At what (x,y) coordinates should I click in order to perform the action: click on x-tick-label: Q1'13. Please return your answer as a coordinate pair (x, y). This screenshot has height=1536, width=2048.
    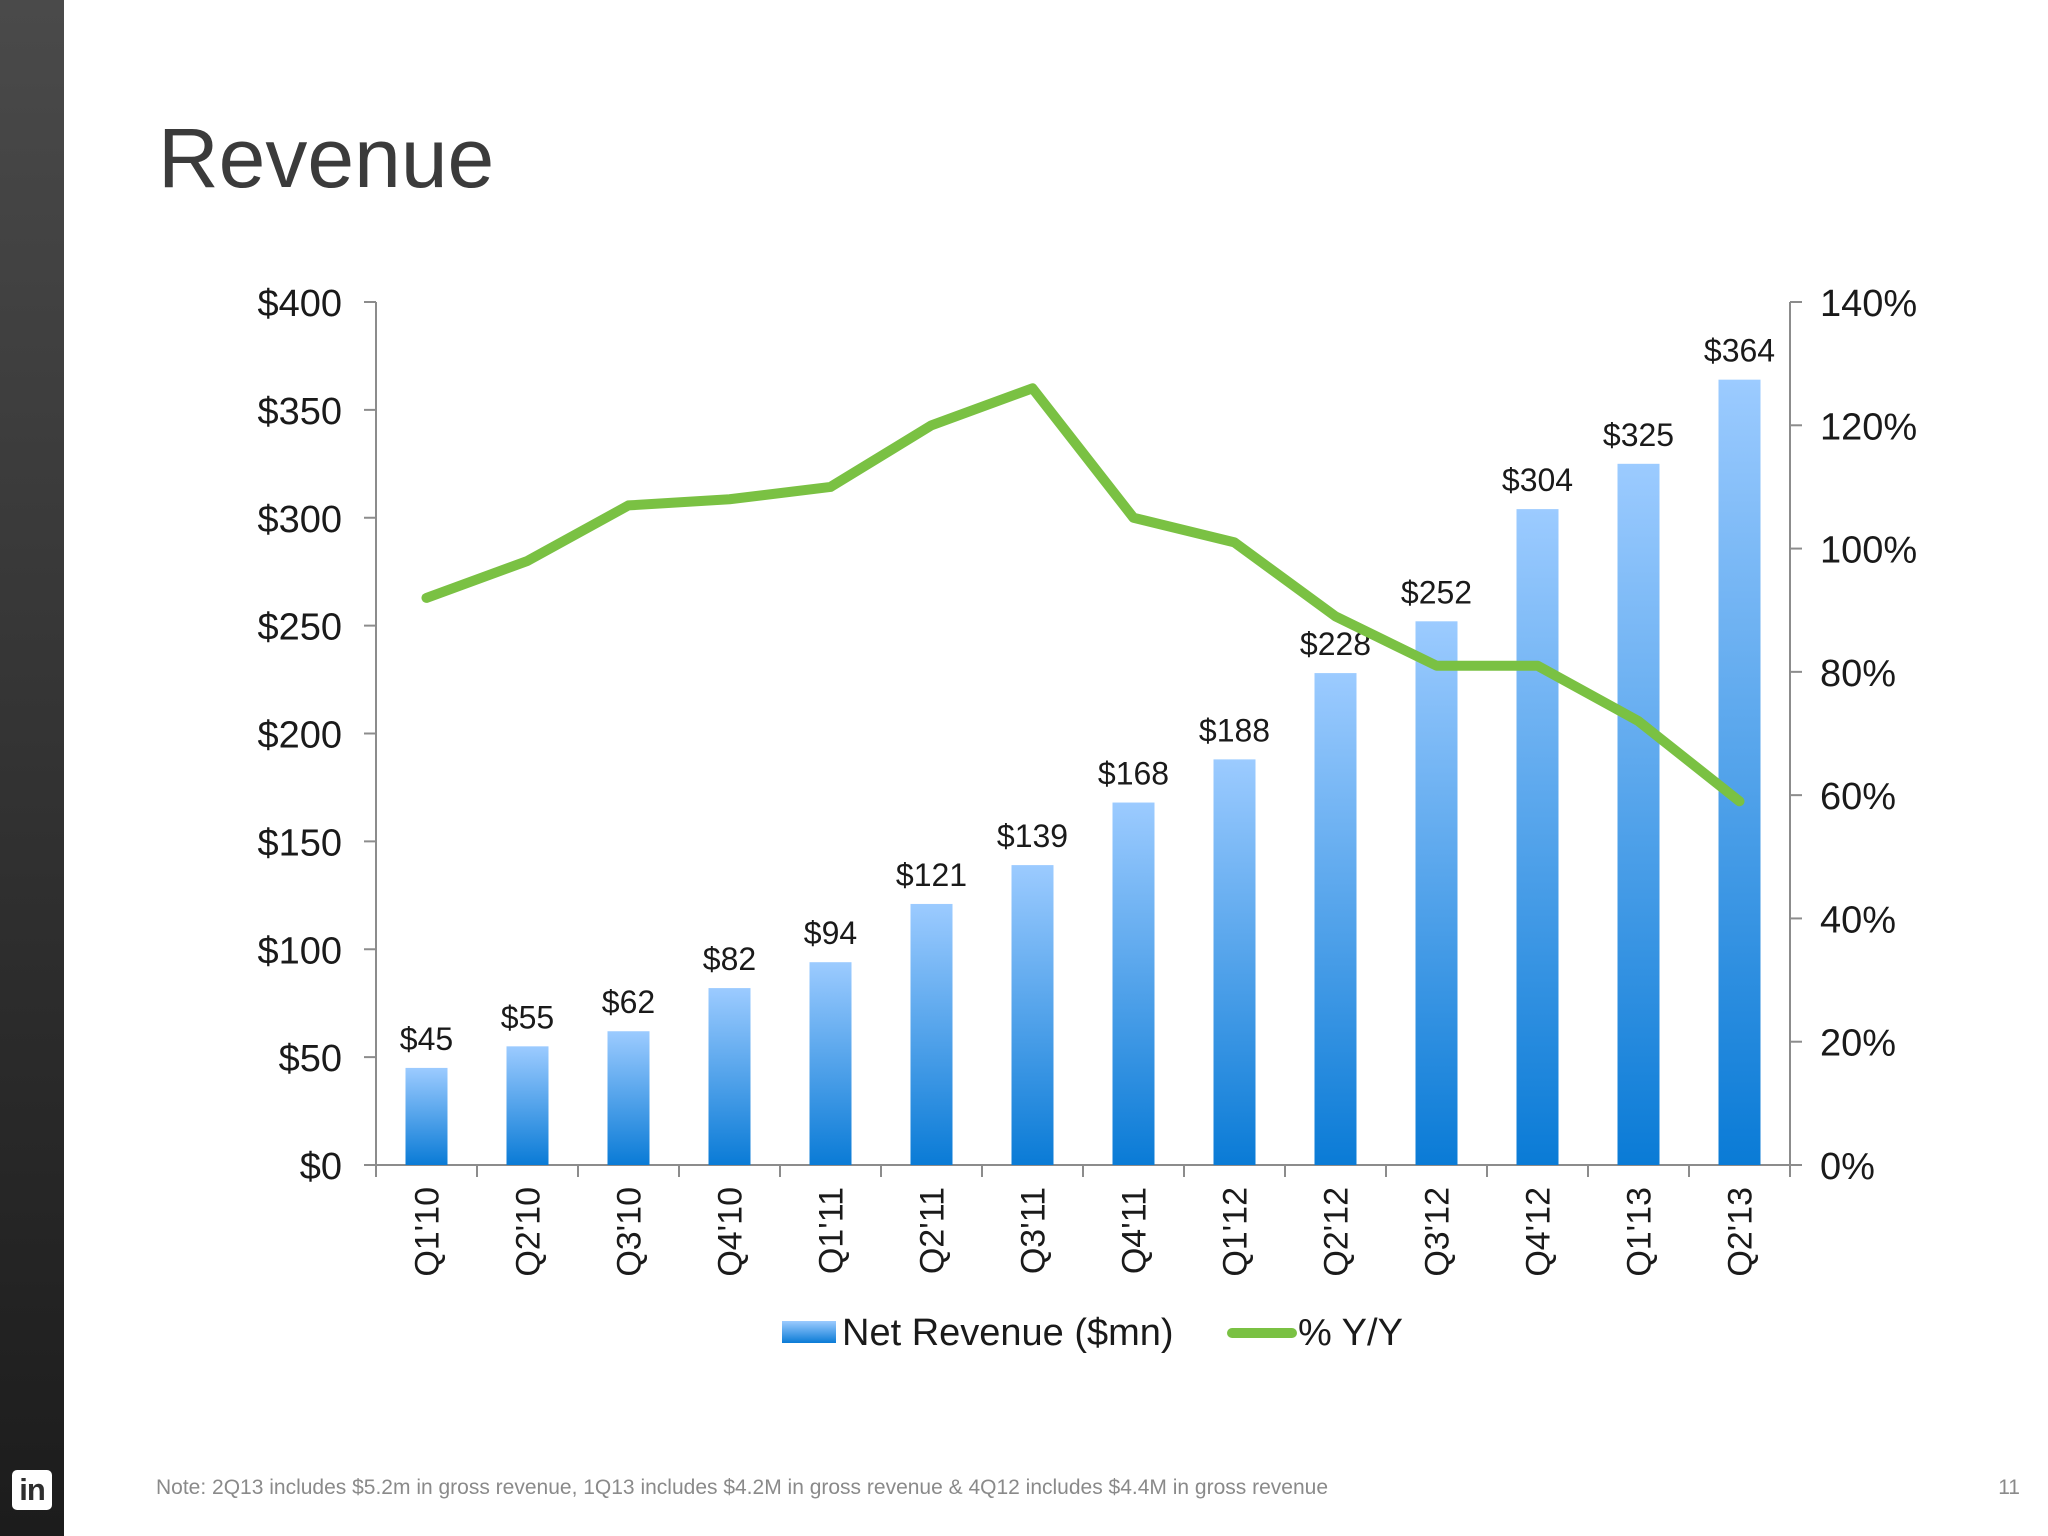
    Looking at the image, I should click on (1640, 1232).